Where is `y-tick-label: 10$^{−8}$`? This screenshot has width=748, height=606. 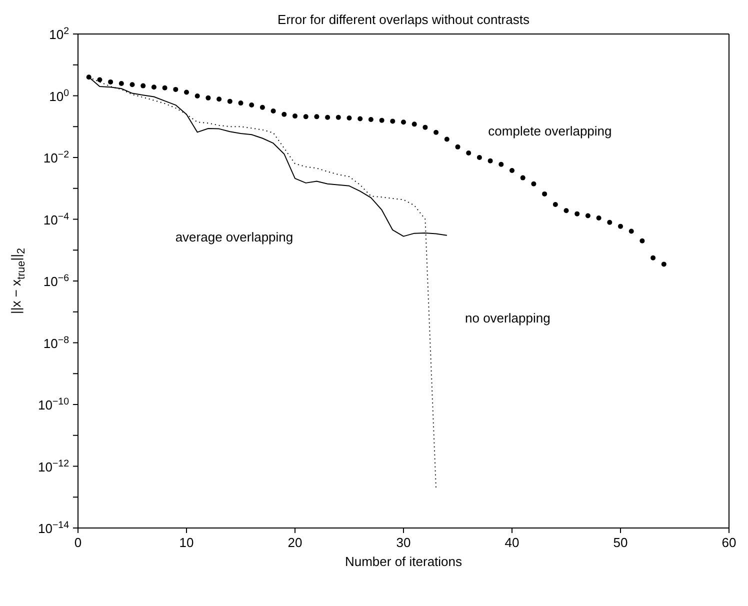
y-tick-label: 10$^{−8}$ is located at coordinates (56, 342).